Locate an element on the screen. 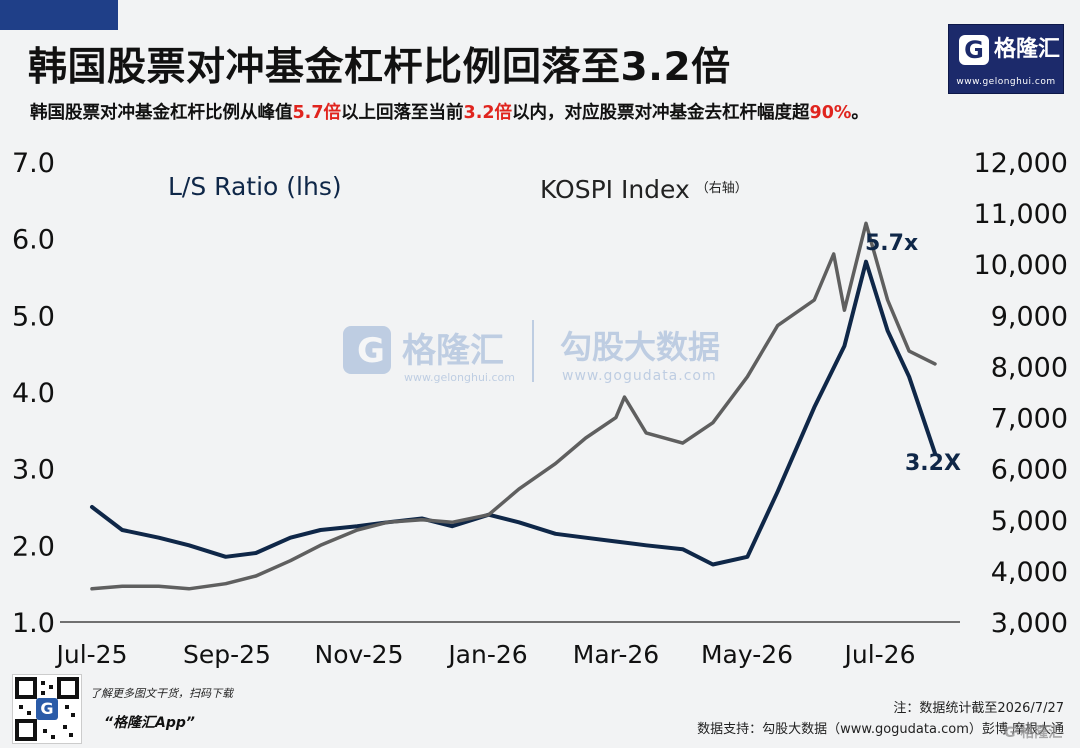 The image size is (1080, 748). y-right-tick-label: 9,000 is located at coordinates (1029, 316).